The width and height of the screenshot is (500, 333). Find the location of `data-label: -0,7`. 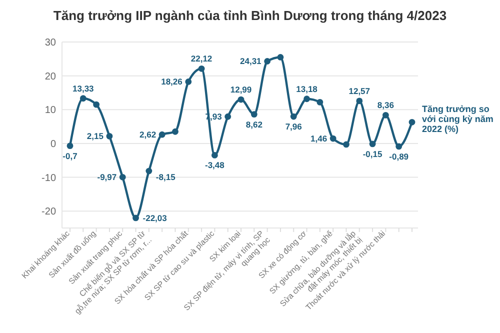

data-label: -0,7 is located at coordinates (70, 155).